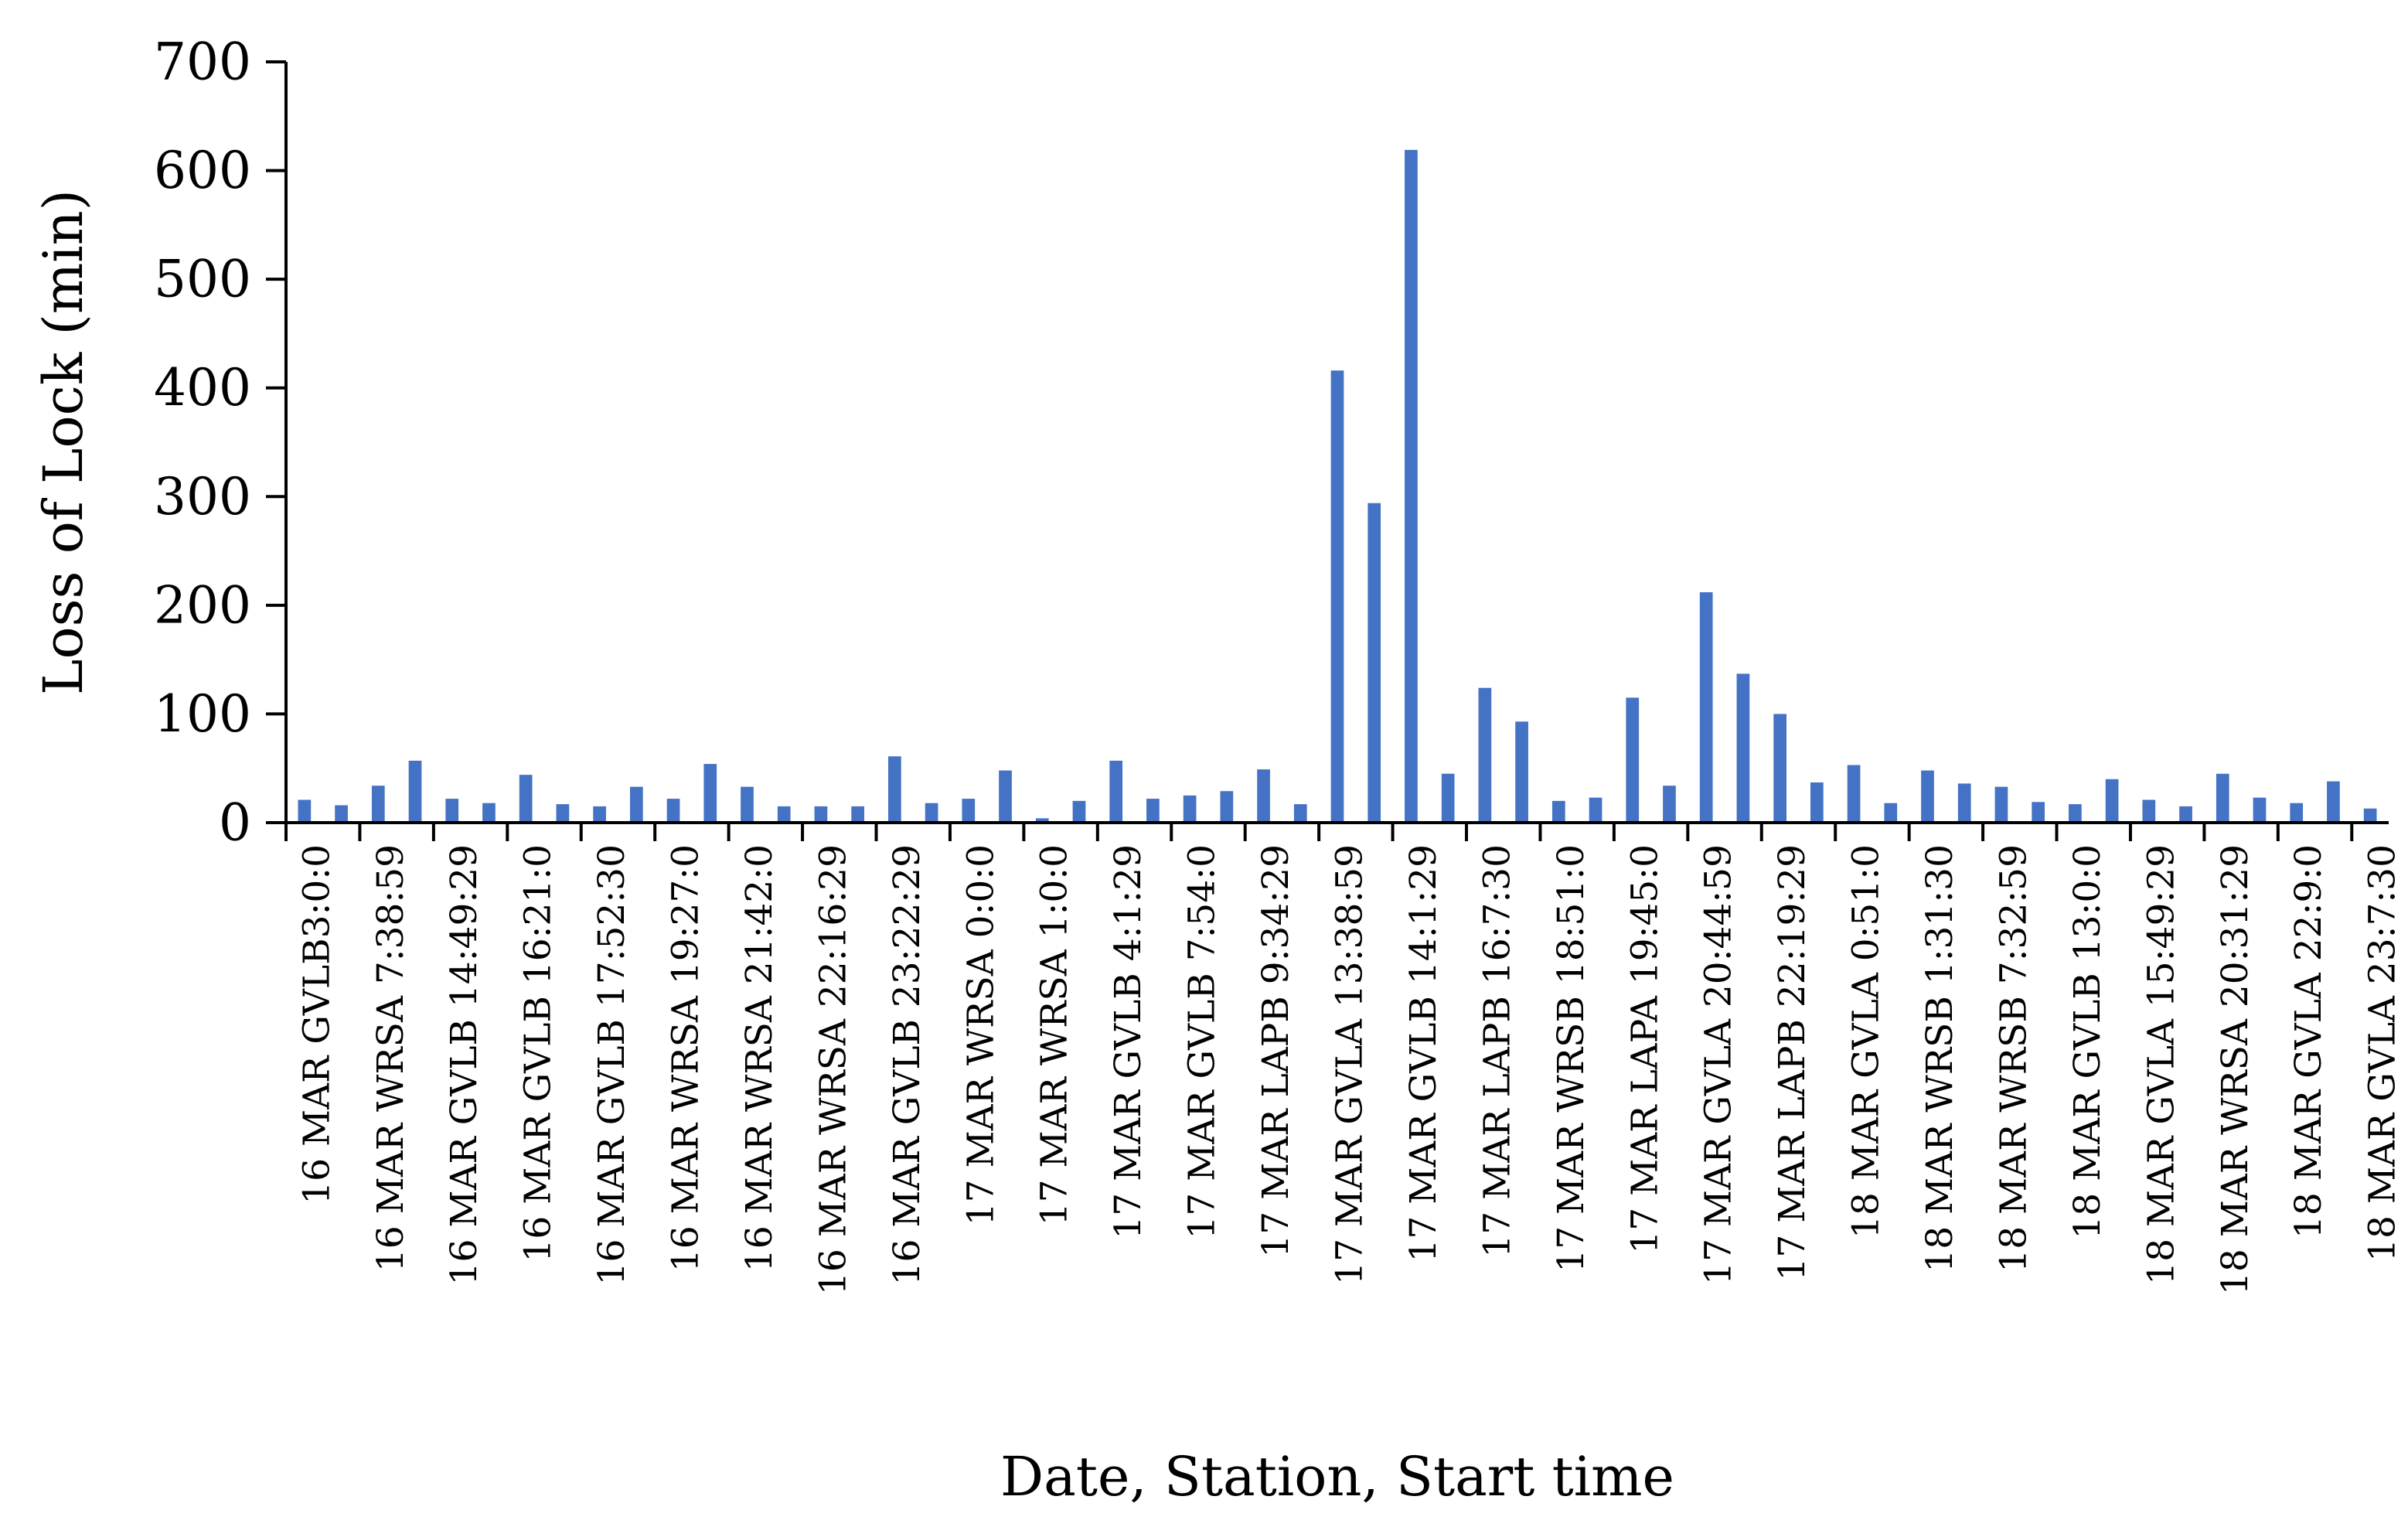 This screenshot has width=2408, height=1527. Describe the element at coordinates (612, 1064) in the screenshot. I see `x-tick-label: 16 MAR GVLB 17:52:30` at that location.